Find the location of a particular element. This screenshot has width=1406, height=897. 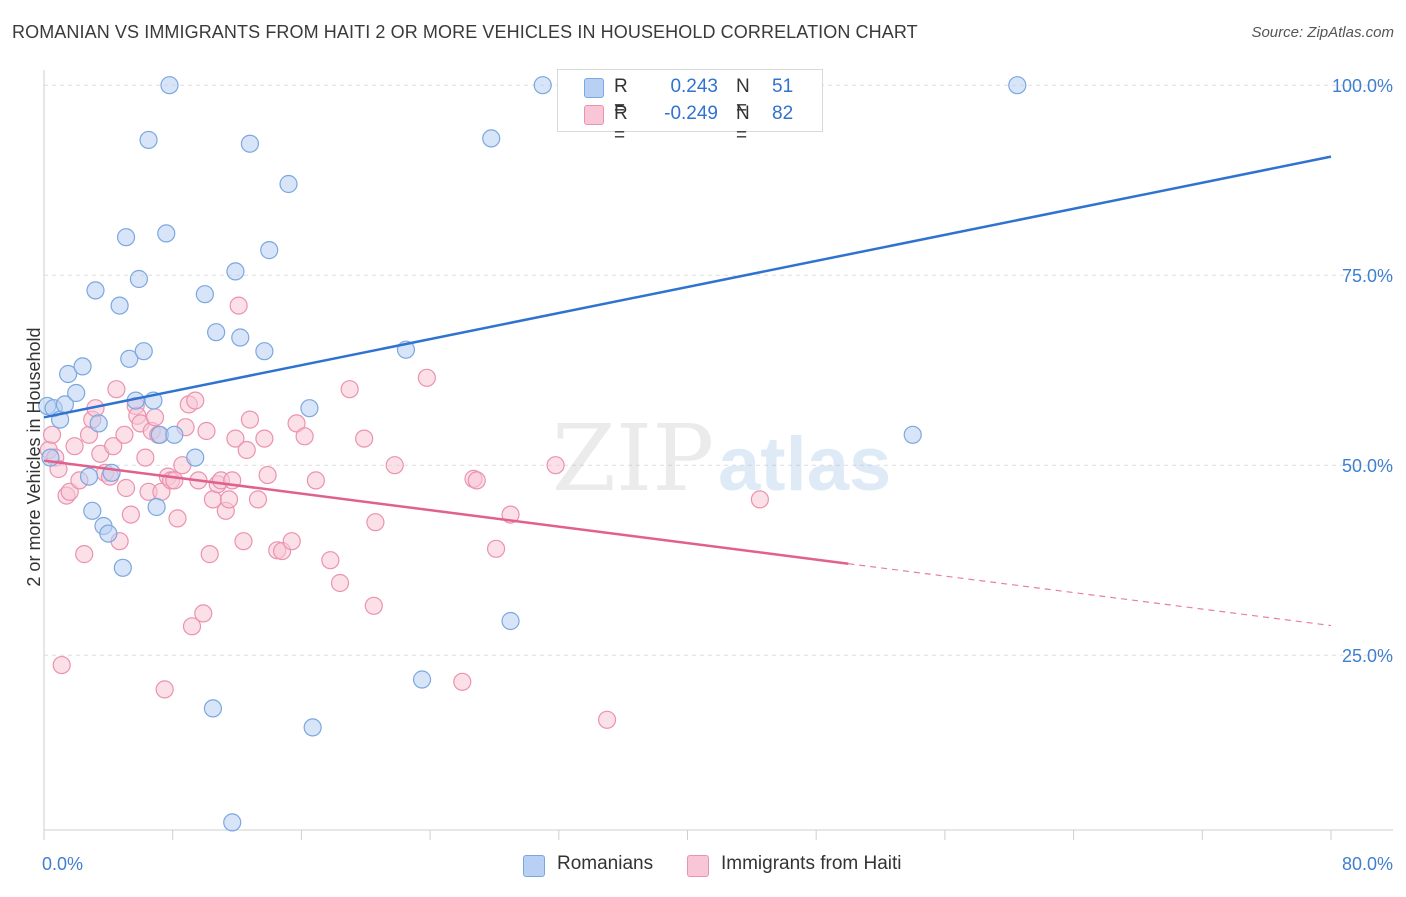

x-tick-label: 0.0% is located at coordinates (62, 864).